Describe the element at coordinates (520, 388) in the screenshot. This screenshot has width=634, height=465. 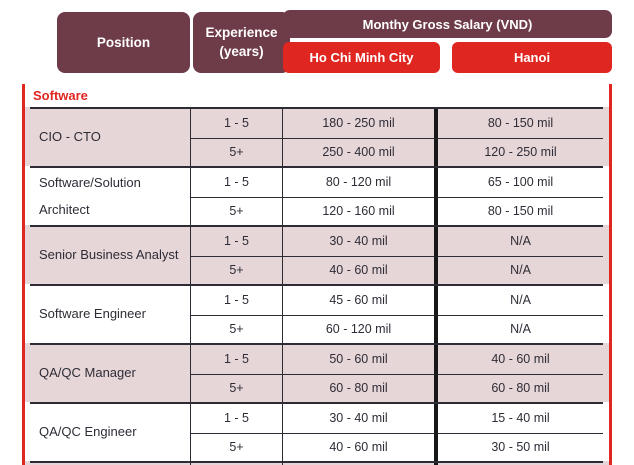
I see `hanoi-salary-cell: 60 - 80 mil` at that location.